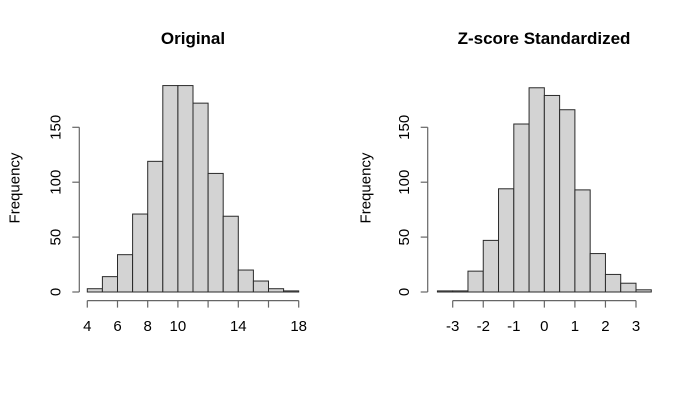 This screenshot has width=700, height=400. Describe the element at coordinates (87, 326) in the screenshot. I see `x-tick-label-original: 4` at that location.